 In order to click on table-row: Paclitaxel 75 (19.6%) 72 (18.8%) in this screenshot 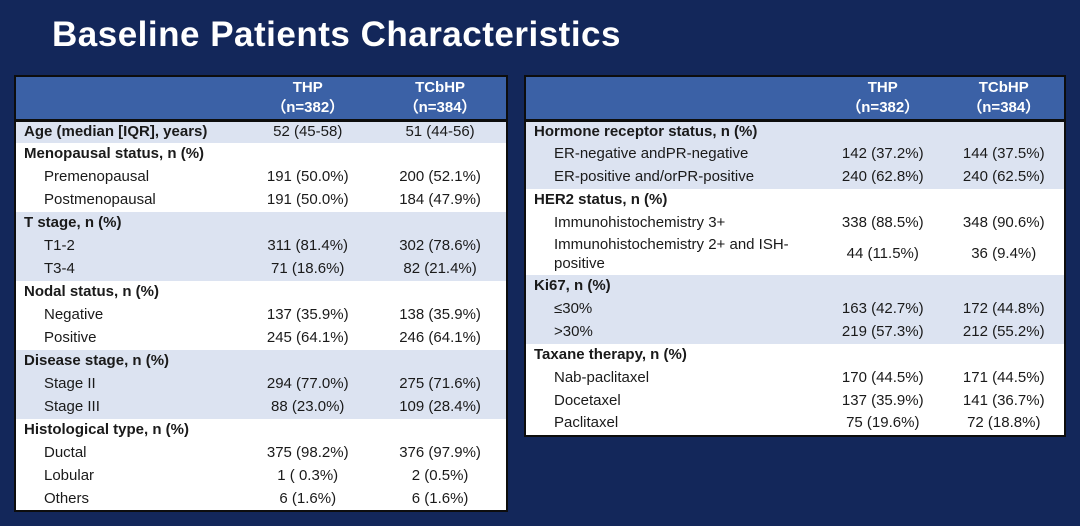, I will do `click(795, 424)`.